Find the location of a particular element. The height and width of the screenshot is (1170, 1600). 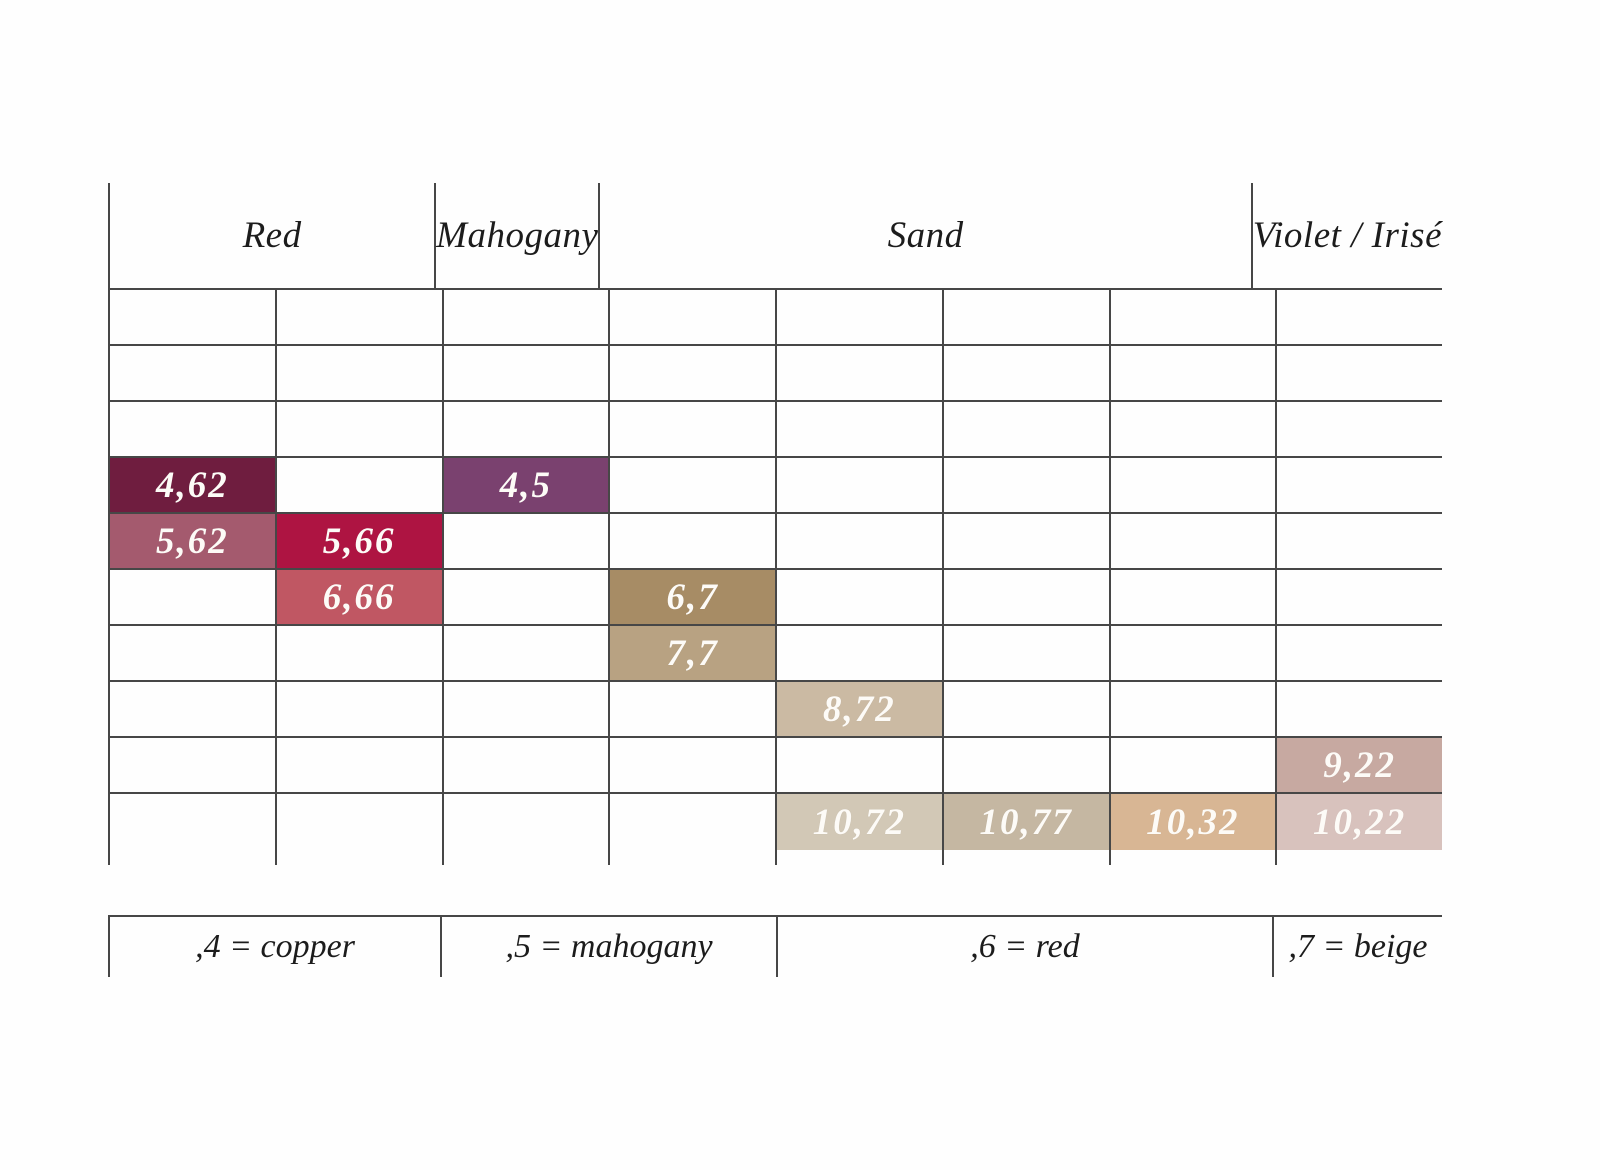

column-group-red: Red is located at coordinates (271, 235).